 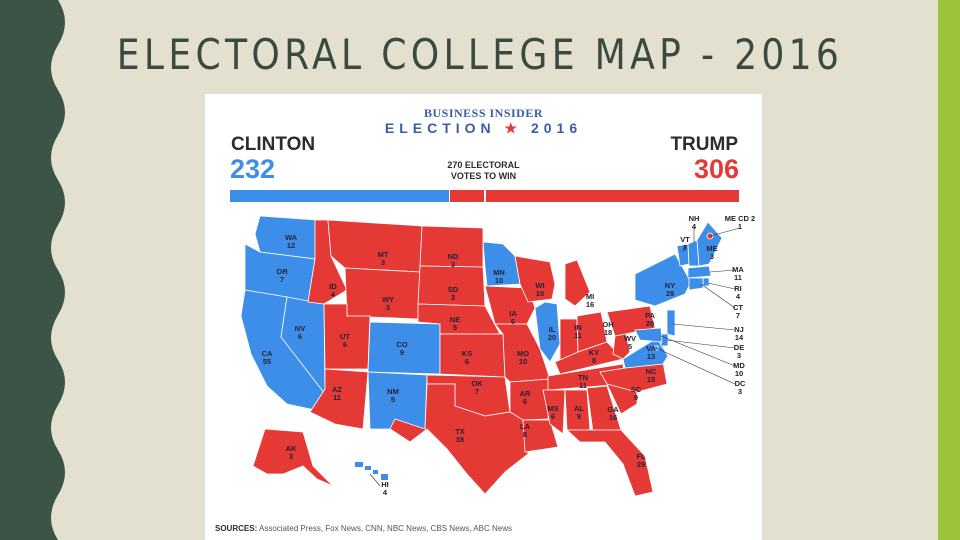 I want to click on label-abbr: SC, so click(x=636, y=389).